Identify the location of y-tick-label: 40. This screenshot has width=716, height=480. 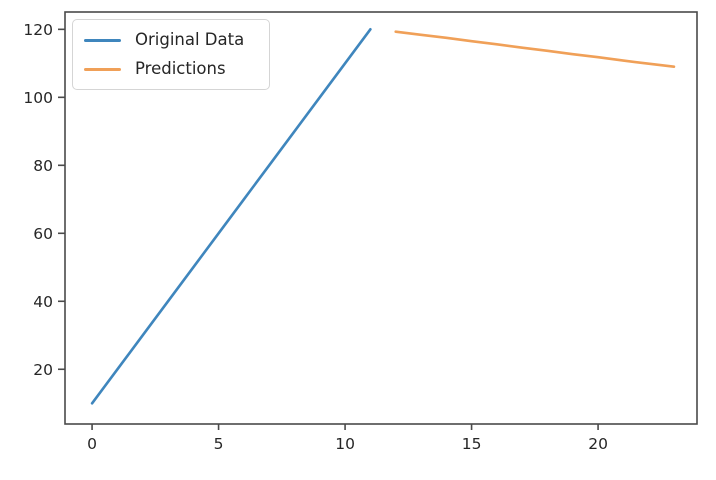
(43, 302).